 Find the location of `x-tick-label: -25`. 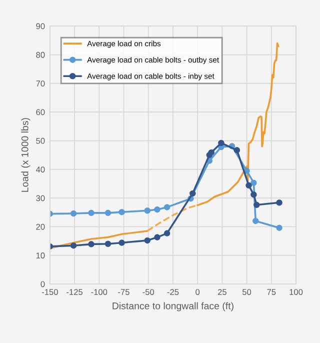

x-tick-label: -25 is located at coordinates (173, 292).